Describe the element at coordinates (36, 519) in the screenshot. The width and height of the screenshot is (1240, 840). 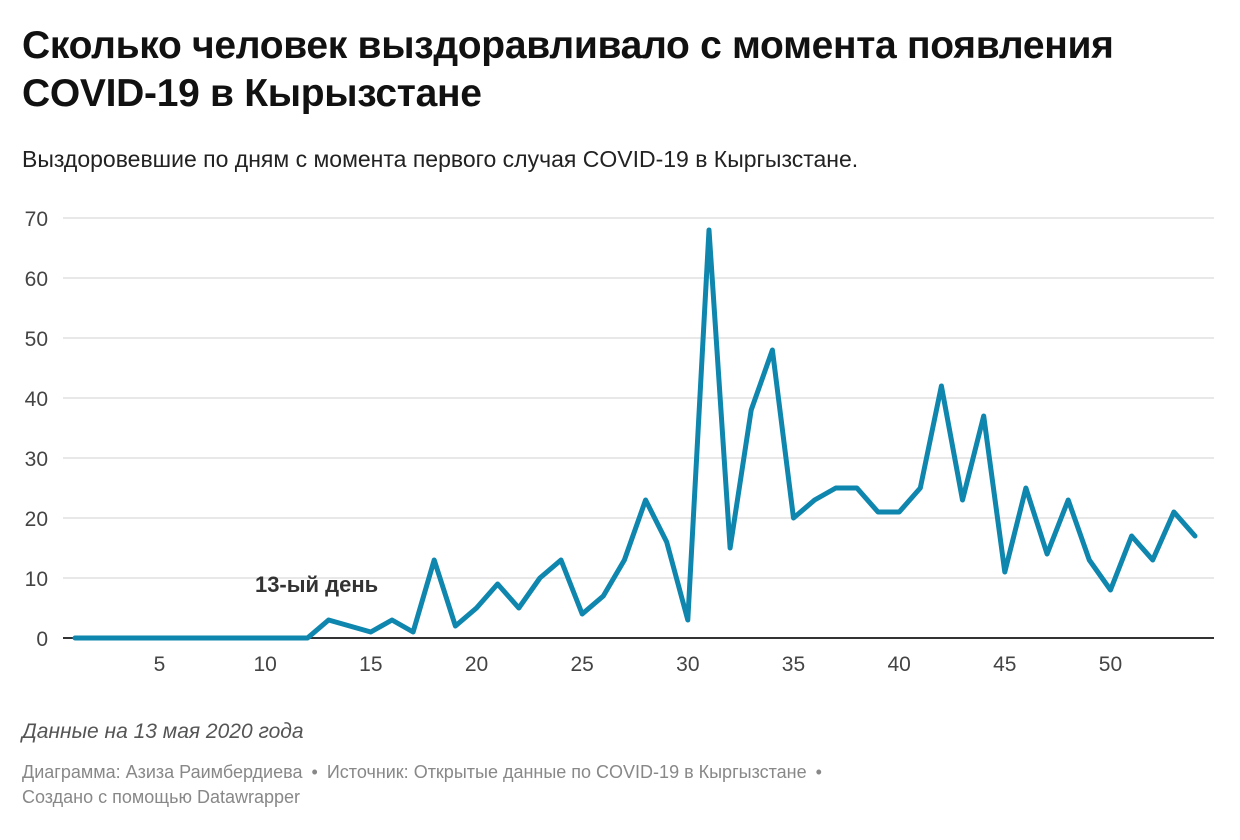
I see `y-tick-label: 20` at that location.